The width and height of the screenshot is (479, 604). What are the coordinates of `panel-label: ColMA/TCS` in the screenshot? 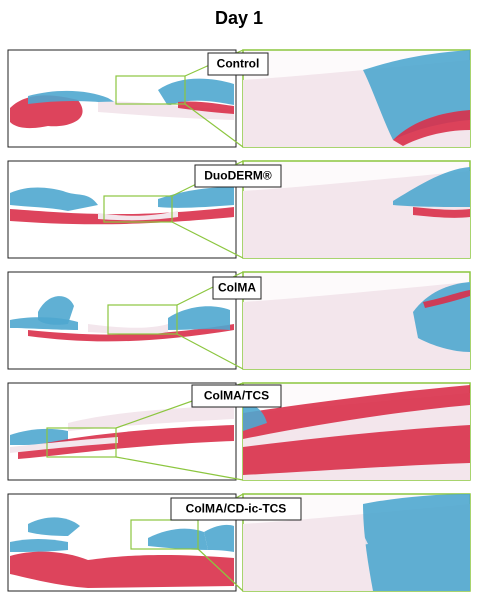 It's located at (236, 396).